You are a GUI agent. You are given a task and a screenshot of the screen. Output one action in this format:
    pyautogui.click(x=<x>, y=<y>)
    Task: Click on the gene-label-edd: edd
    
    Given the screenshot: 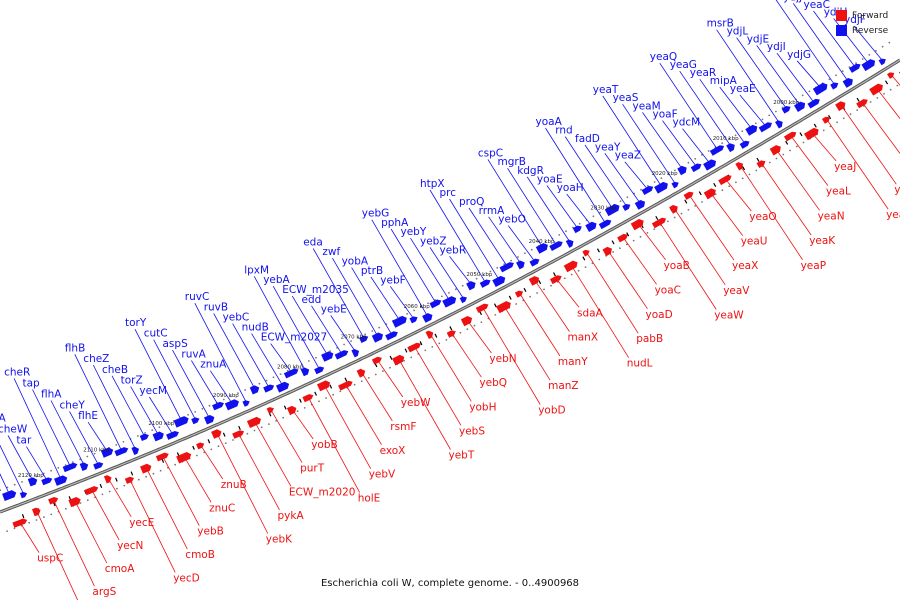 What is the action you would take?
    pyautogui.click(x=312, y=300)
    